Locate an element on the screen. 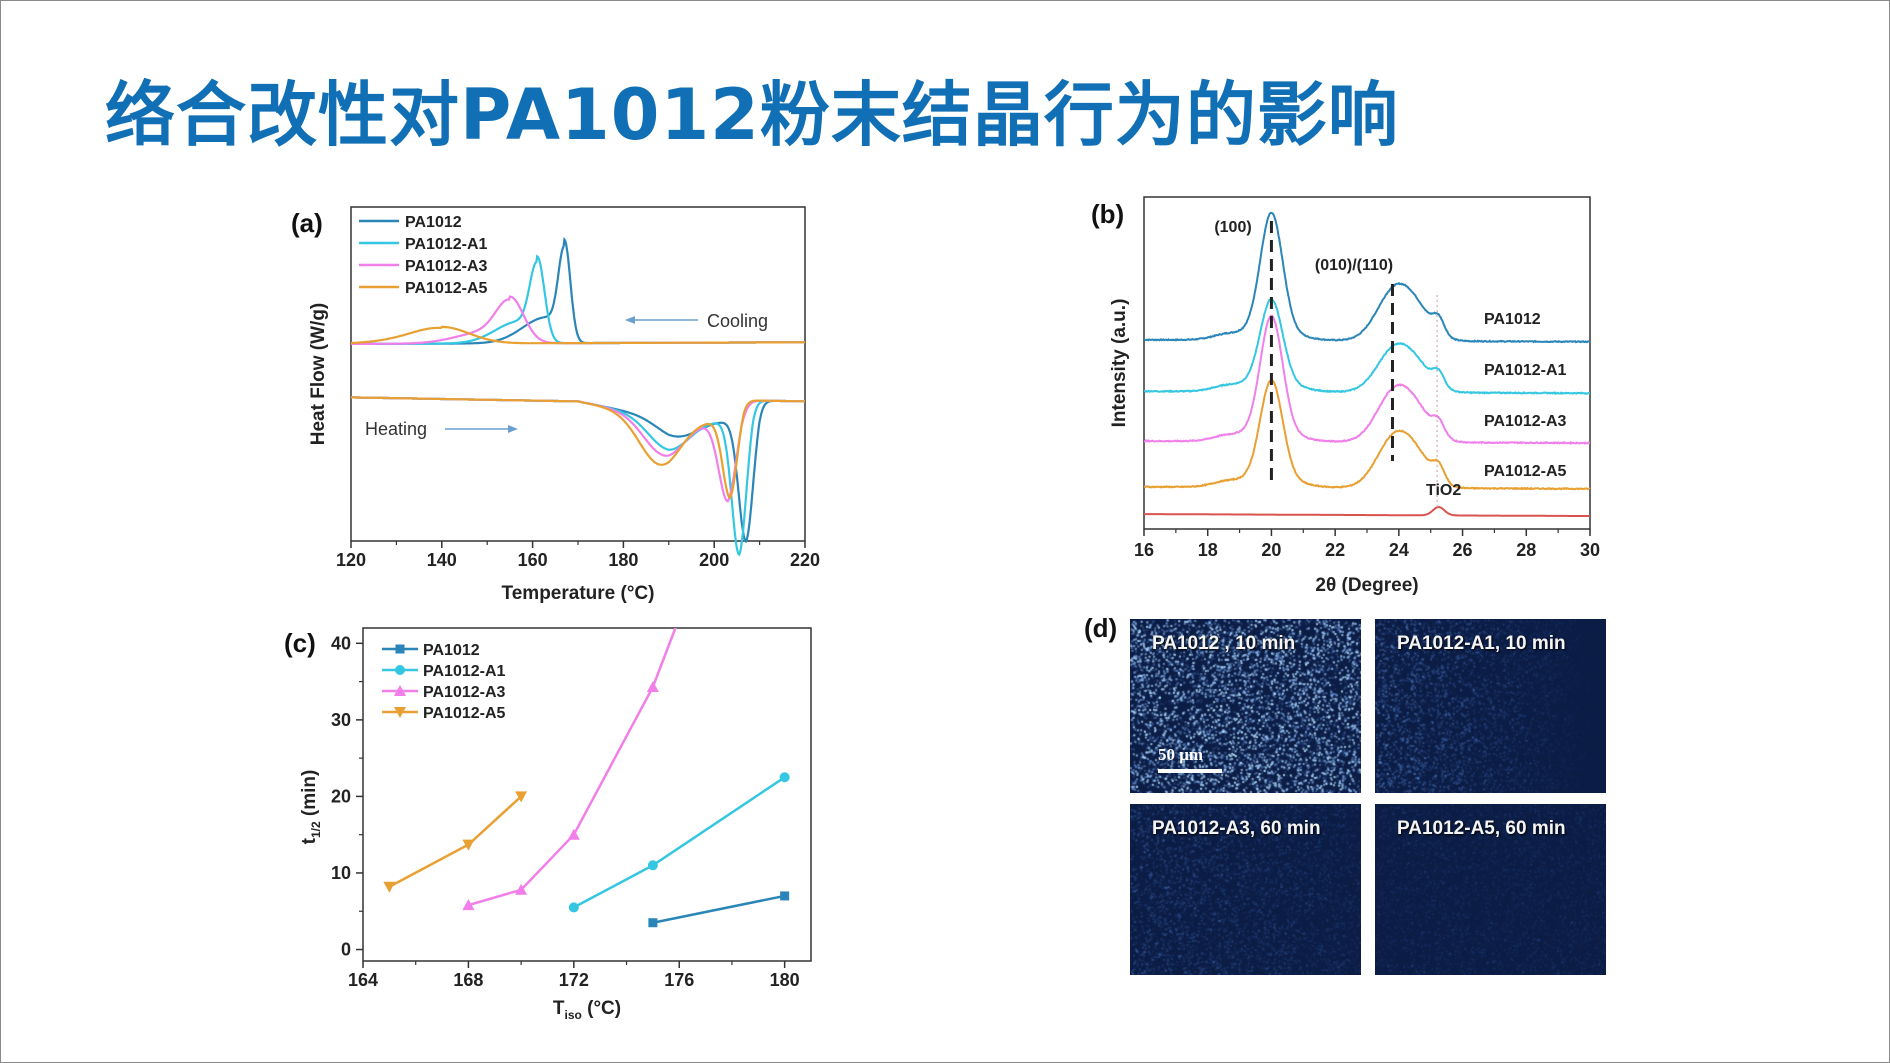  x-tick-label: 26 is located at coordinates (1463, 550).